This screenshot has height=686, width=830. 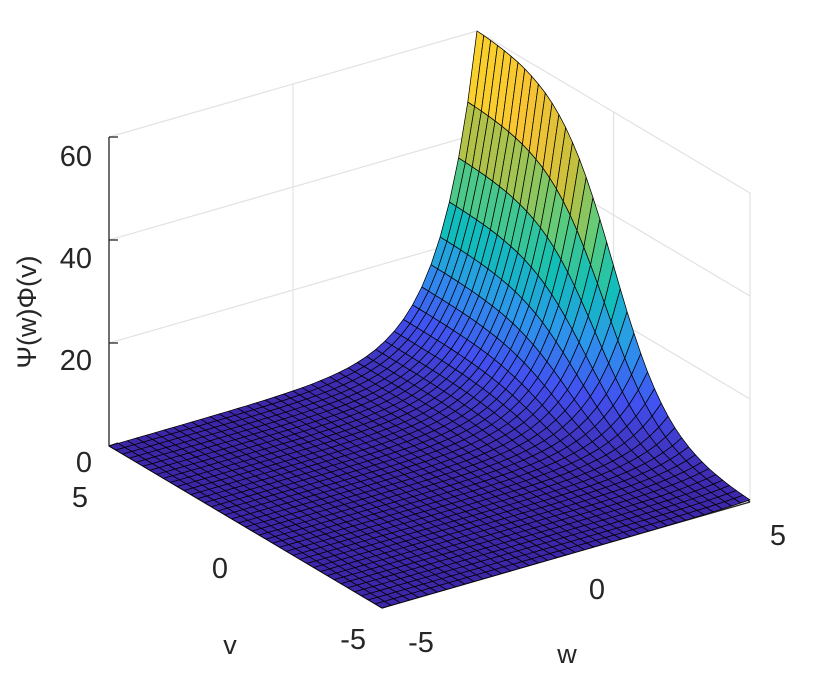 What do you see at coordinates (566, 654) in the screenshot?
I see `w-axis-title: w` at bounding box center [566, 654].